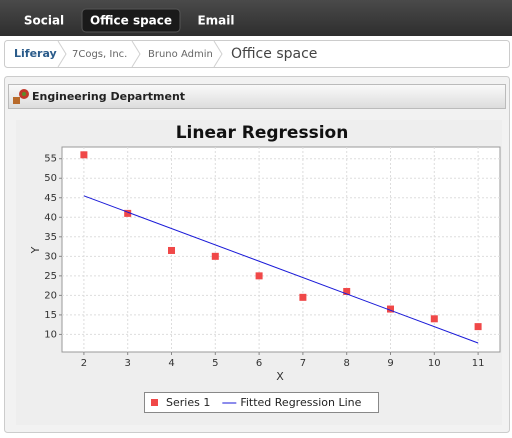 The width and height of the screenshot is (512, 438). I want to click on y-axis-label: Y, so click(35, 250).